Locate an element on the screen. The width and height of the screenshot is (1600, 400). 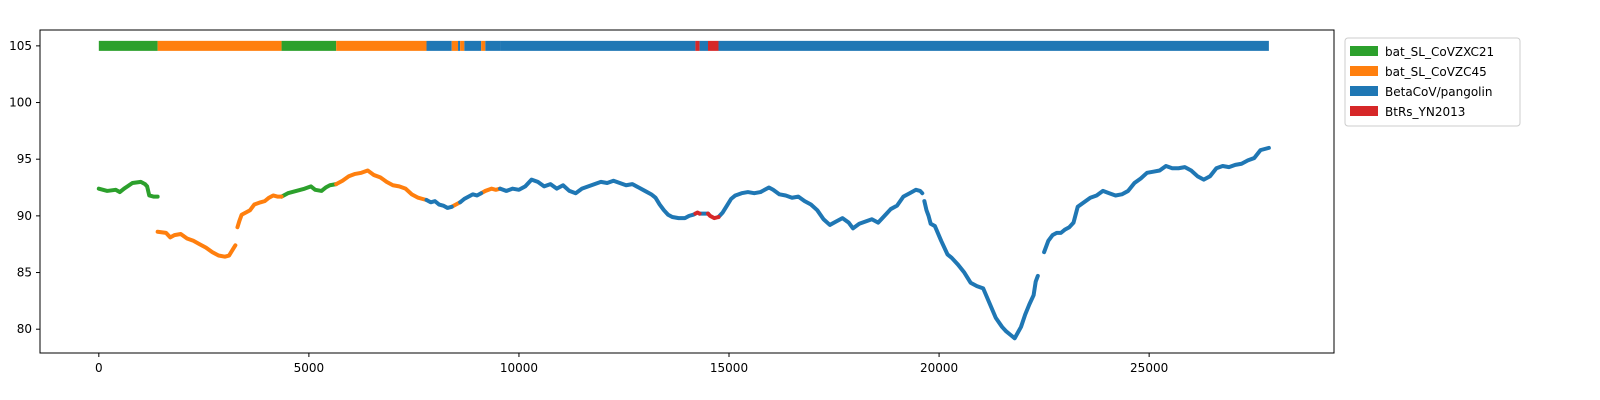
x-tick-label: 0 is located at coordinates (99, 368).